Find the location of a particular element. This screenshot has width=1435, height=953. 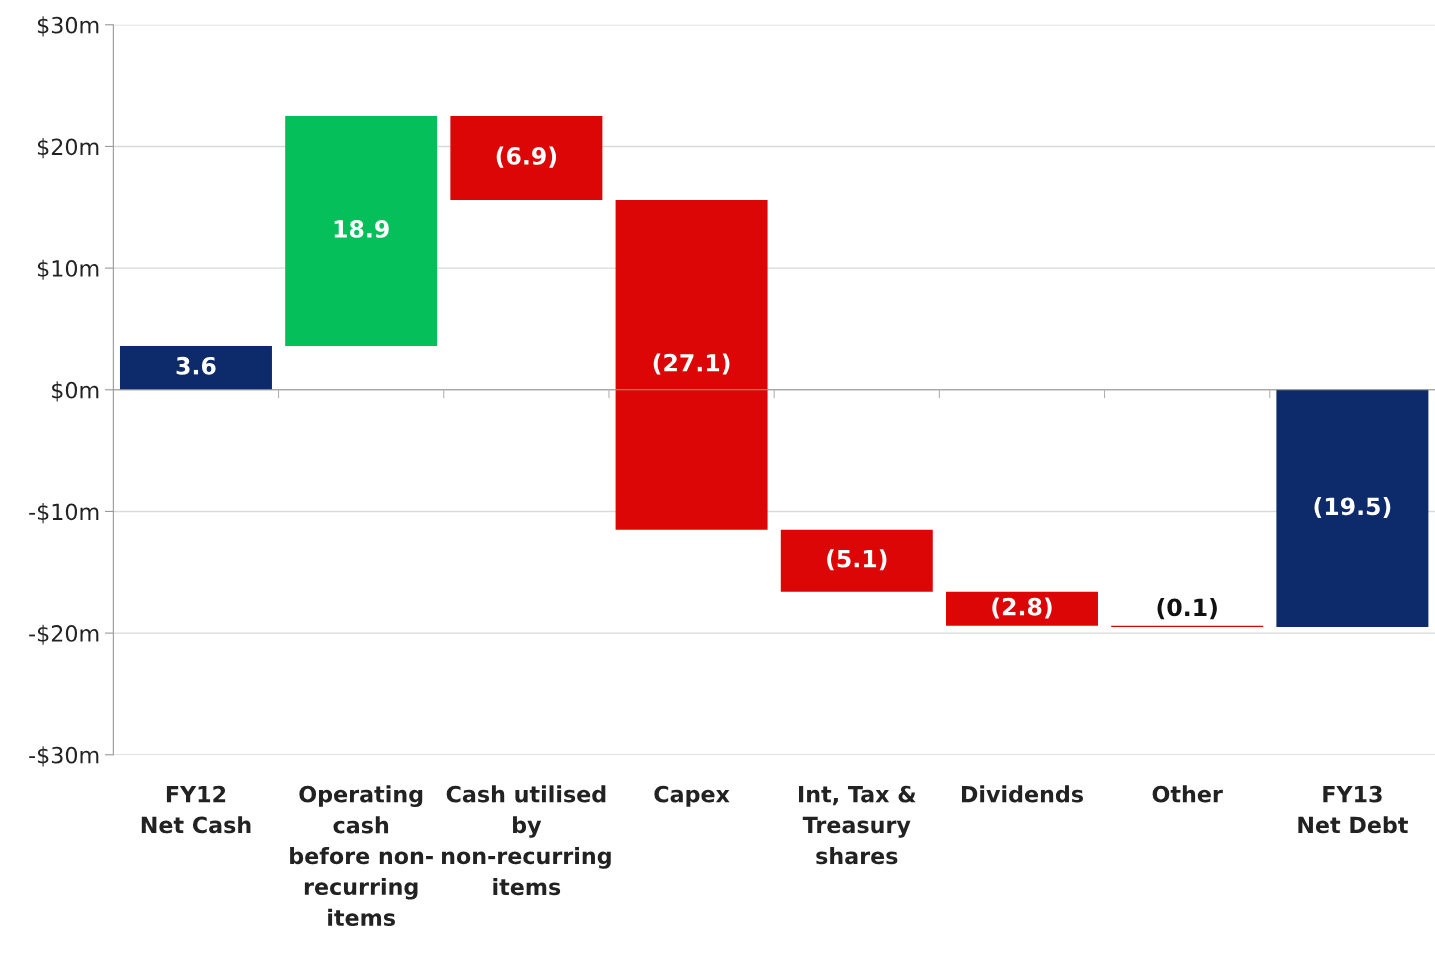

data-label: (5.1) is located at coordinates (857, 560).